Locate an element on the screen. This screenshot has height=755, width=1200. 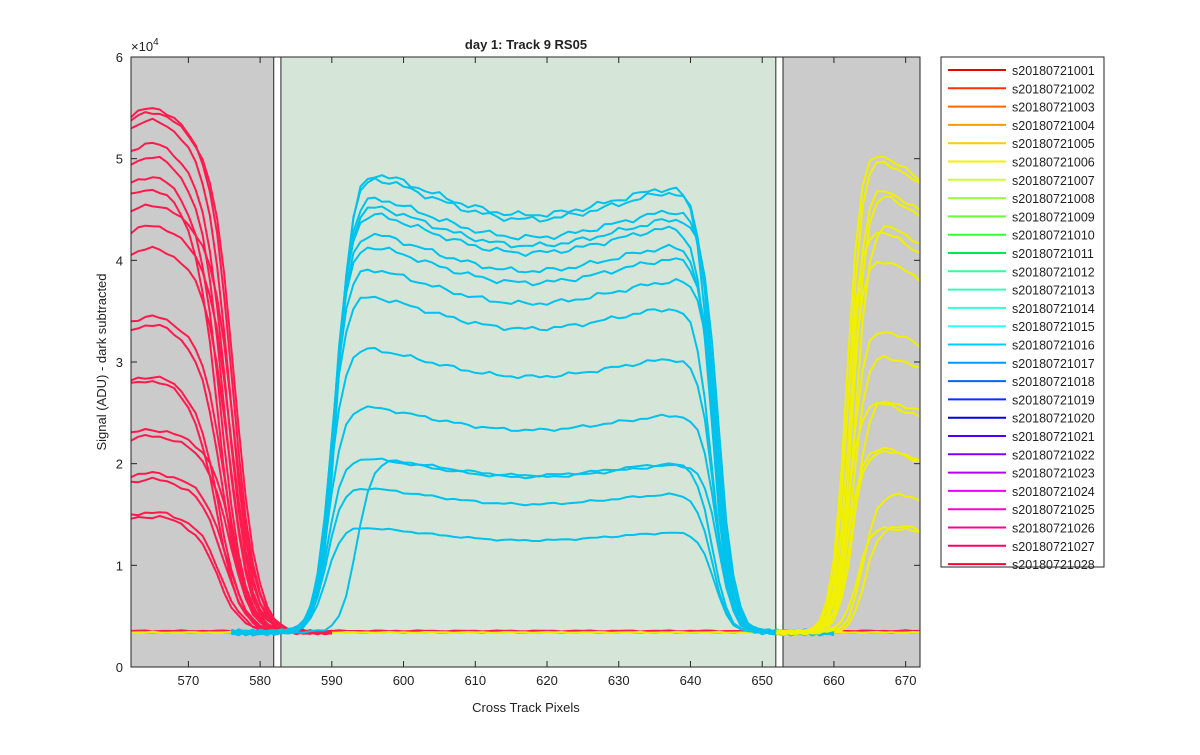
legend-label: s20180721007 is located at coordinates (1053, 181).